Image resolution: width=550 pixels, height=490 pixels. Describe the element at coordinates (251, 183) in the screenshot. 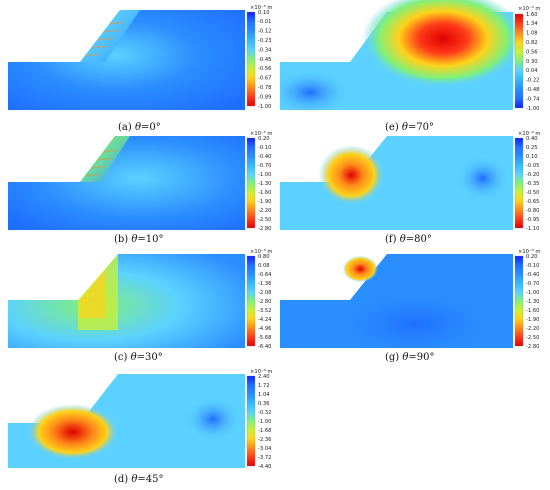

I see `colorbar-b` at that location.